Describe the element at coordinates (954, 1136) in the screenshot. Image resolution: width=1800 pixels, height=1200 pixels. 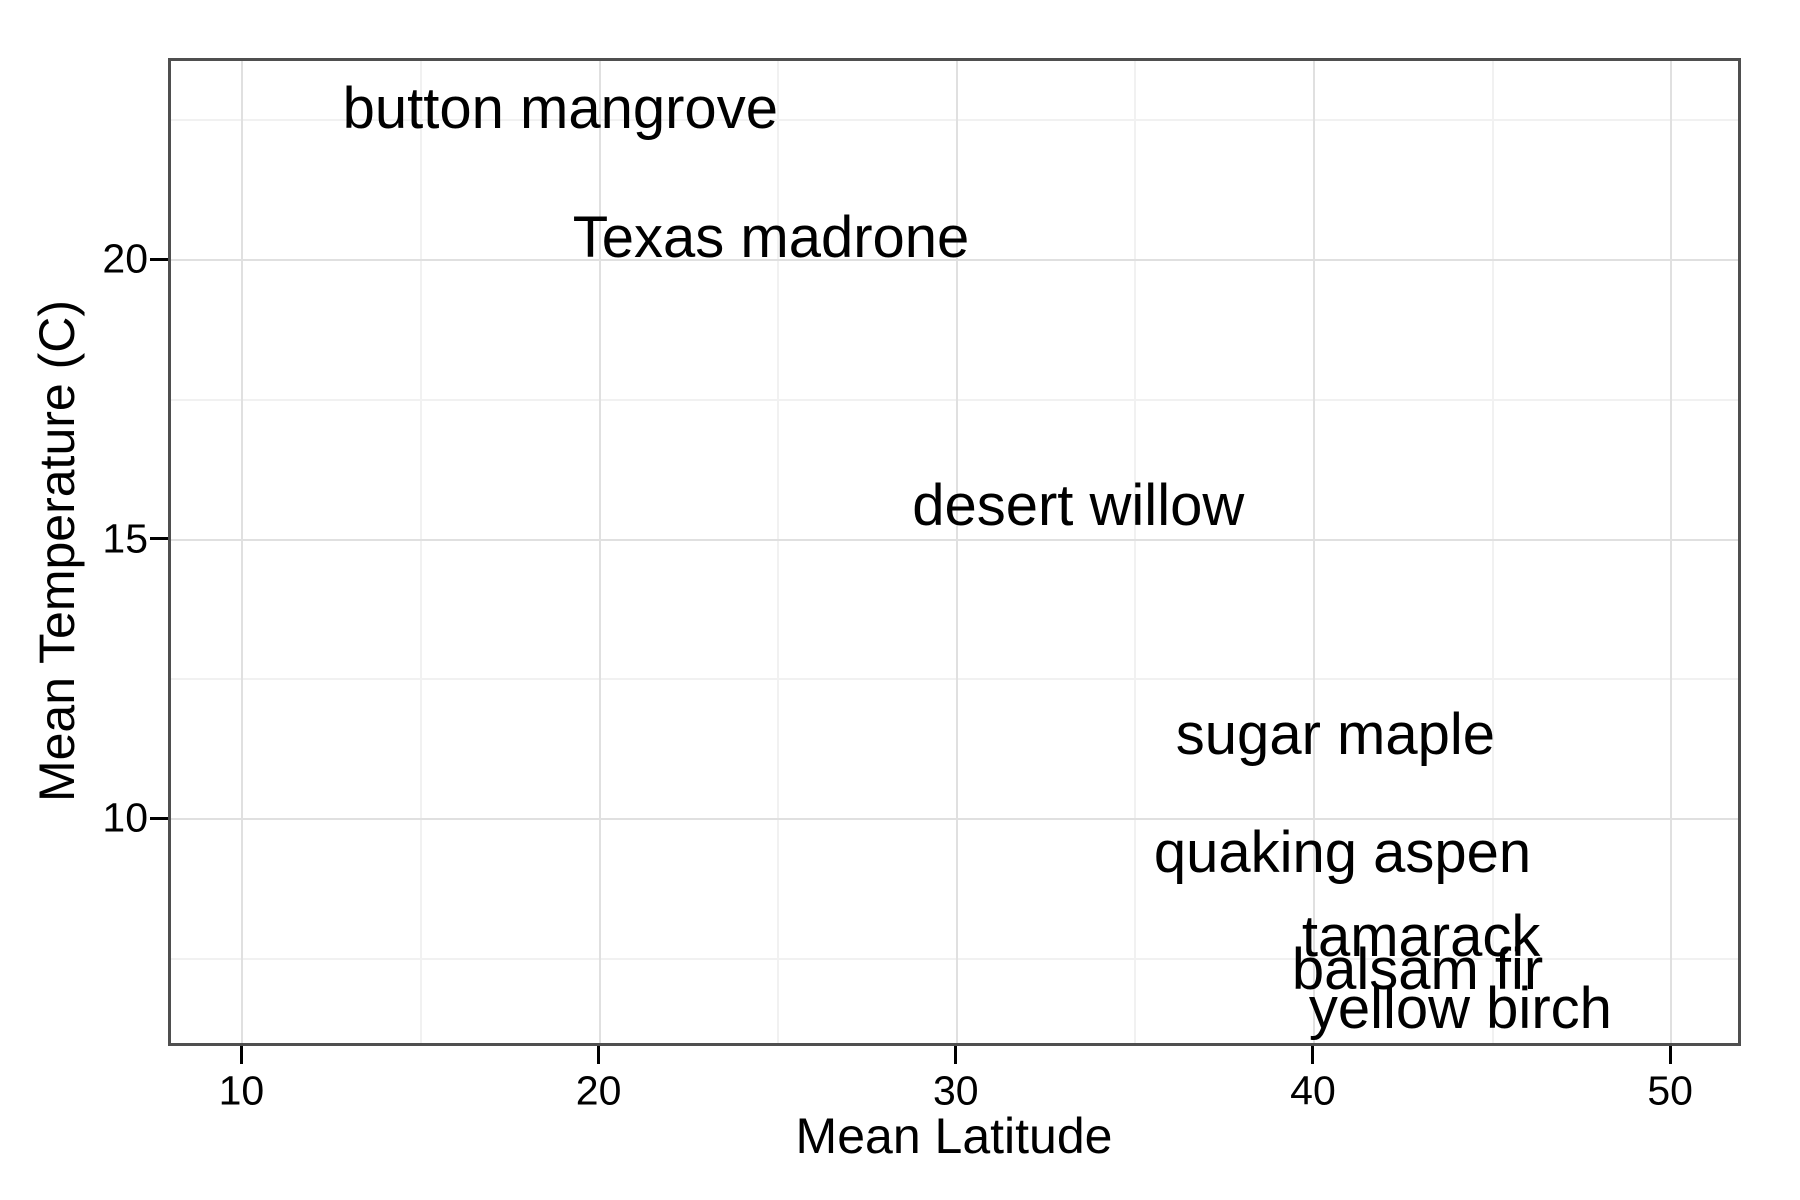
I see `x-axis-title: Mean Latitude` at that location.